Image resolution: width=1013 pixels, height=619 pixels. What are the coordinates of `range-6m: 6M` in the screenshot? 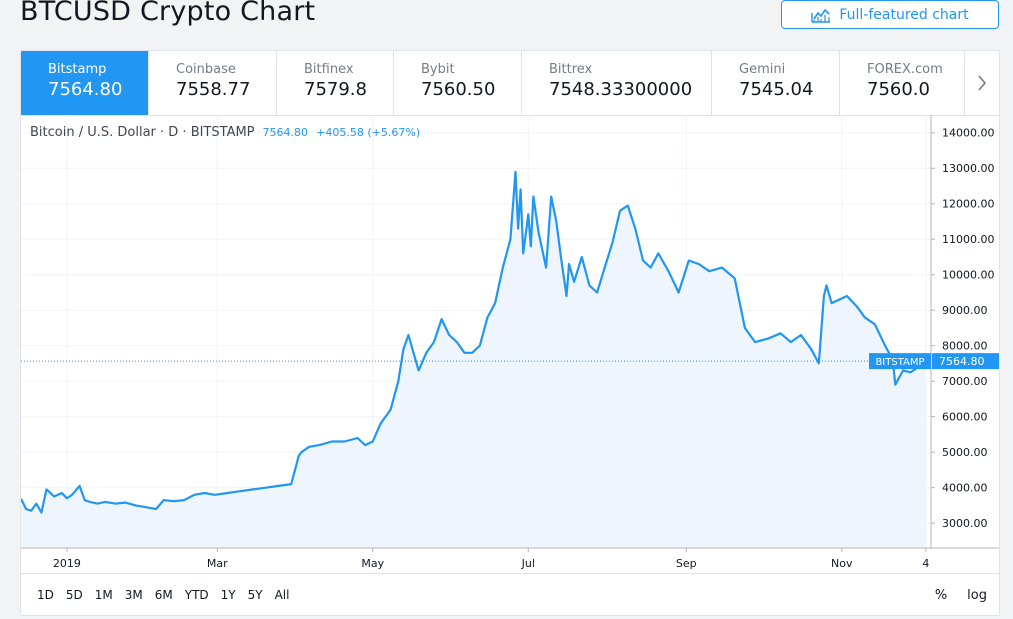 It's located at (163, 595).